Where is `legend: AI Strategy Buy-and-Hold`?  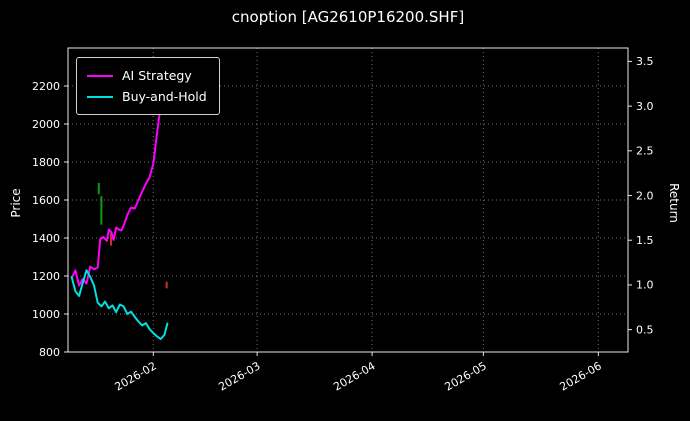
legend: AI Strategy Buy-and-Hold is located at coordinates (148, 86).